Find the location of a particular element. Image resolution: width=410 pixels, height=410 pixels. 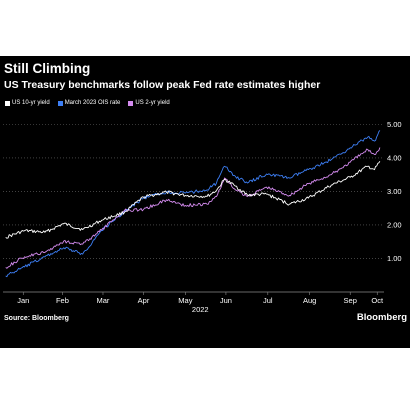

legend-label-ois: March 2023 OIS rate is located at coordinates (92, 103).